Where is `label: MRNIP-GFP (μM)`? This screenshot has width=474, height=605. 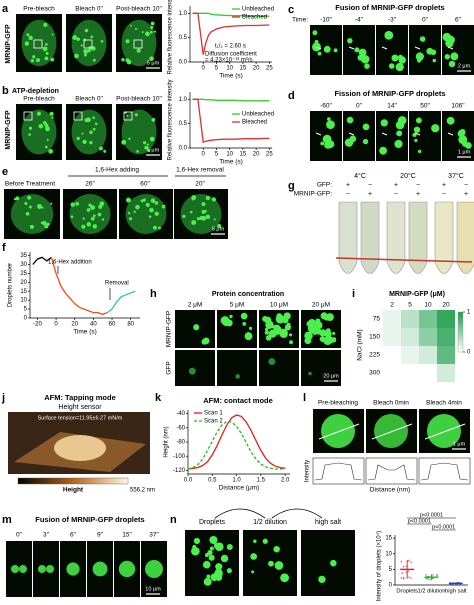
label: MRNIP-GFP (μM) is located at coordinates (417, 294).